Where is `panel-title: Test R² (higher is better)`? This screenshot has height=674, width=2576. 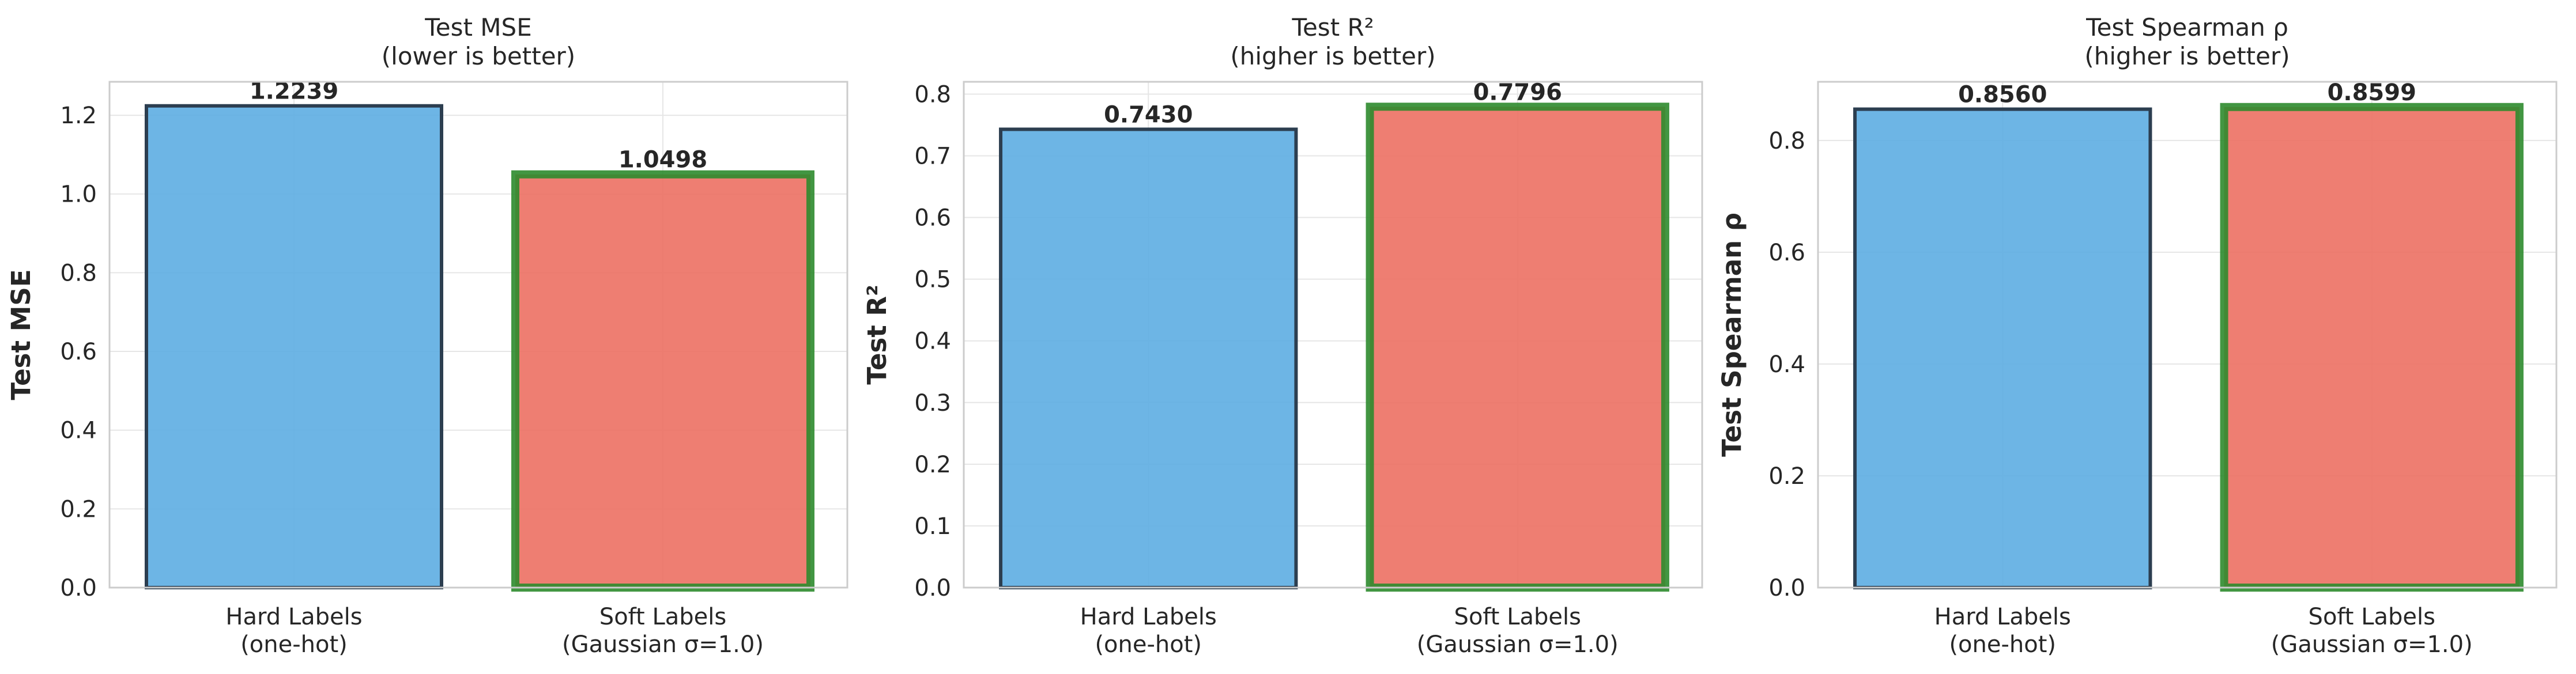
panel-title: Test R² (higher is better) is located at coordinates (1332, 41).